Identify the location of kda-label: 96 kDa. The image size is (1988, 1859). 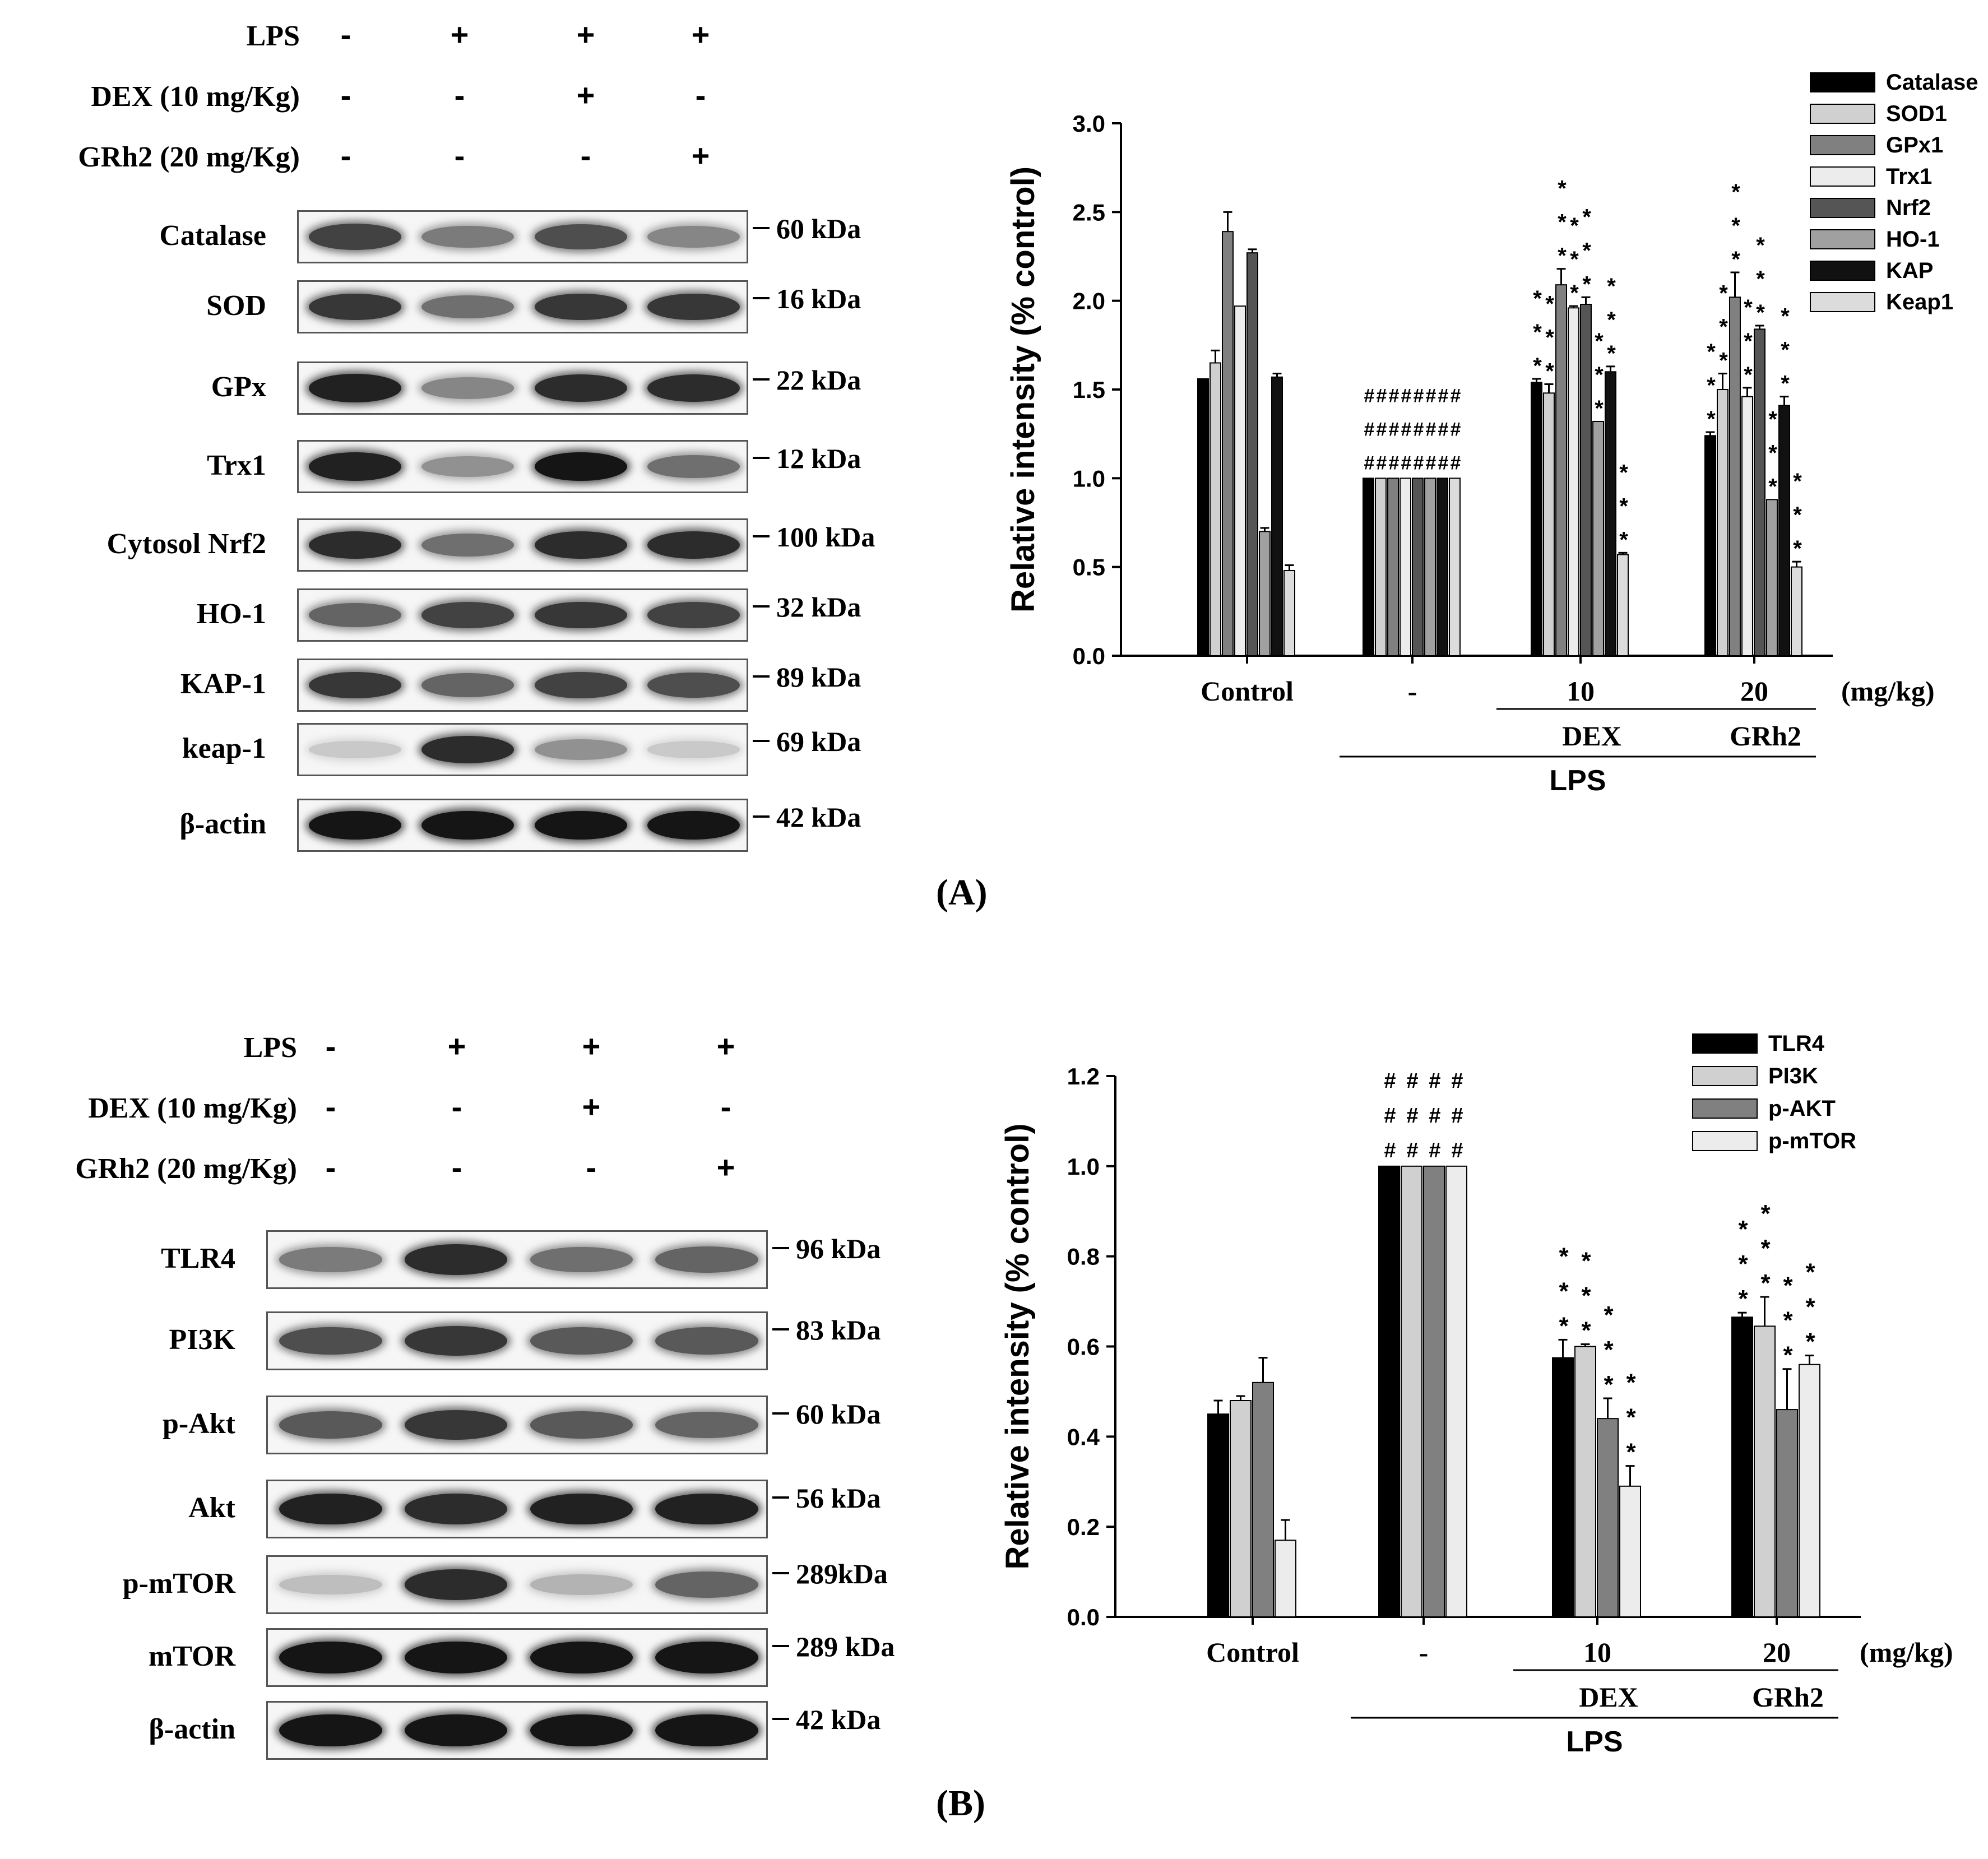
(838, 1248).